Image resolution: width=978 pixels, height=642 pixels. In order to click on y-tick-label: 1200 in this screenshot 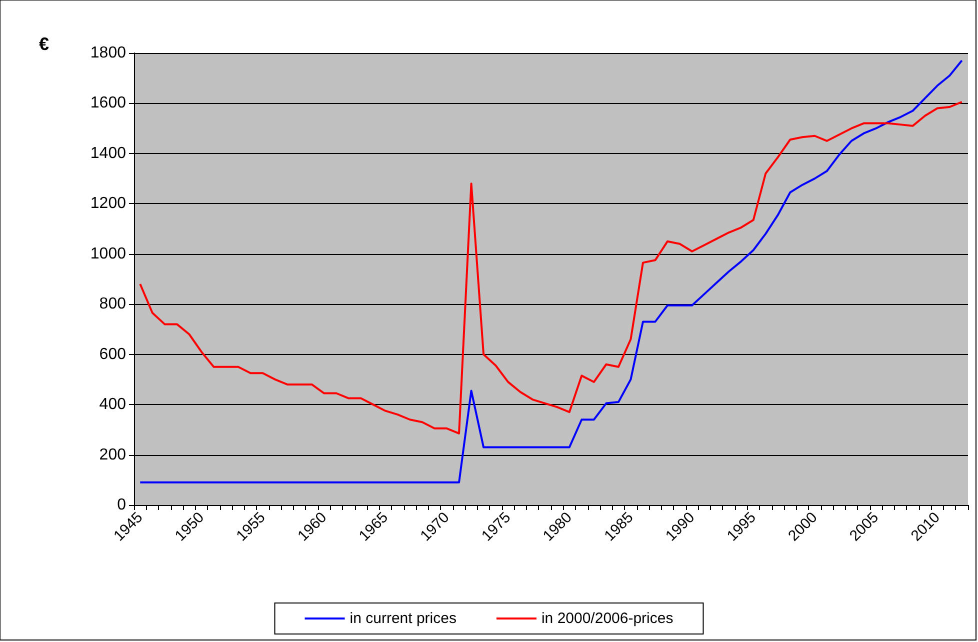, I will do `click(108, 203)`.